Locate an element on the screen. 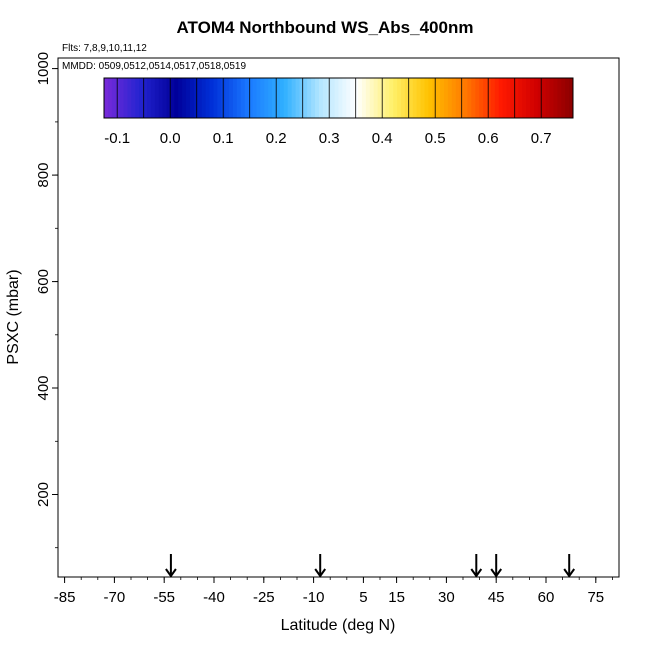 Image resolution: width=650 pixels, height=650 pixels. colorbar-tick-label: 0.1 is located at coordinates (223, 138).